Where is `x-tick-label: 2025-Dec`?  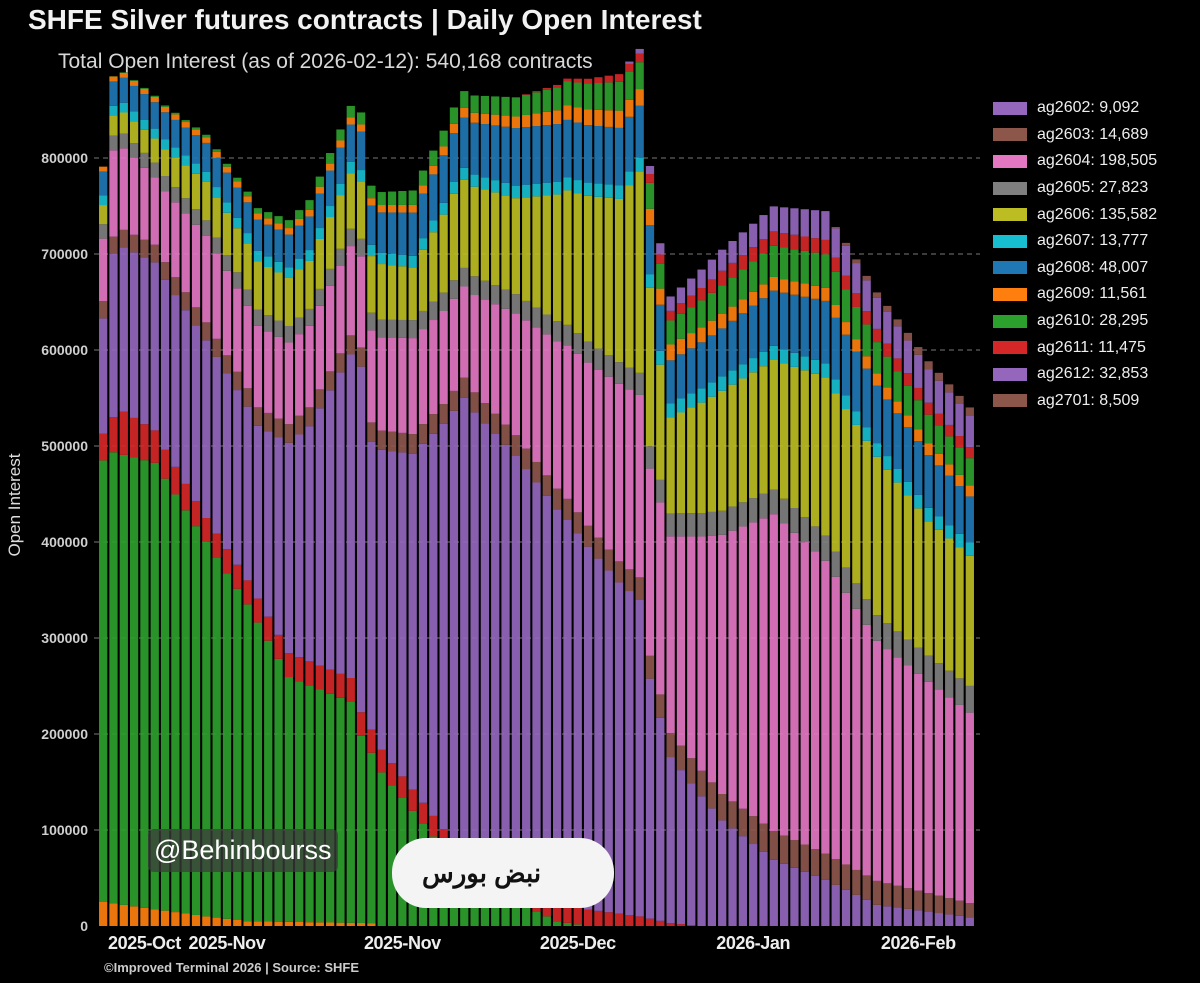 x-tick-label: 2025-Dec is located at coordinates (578, 943).